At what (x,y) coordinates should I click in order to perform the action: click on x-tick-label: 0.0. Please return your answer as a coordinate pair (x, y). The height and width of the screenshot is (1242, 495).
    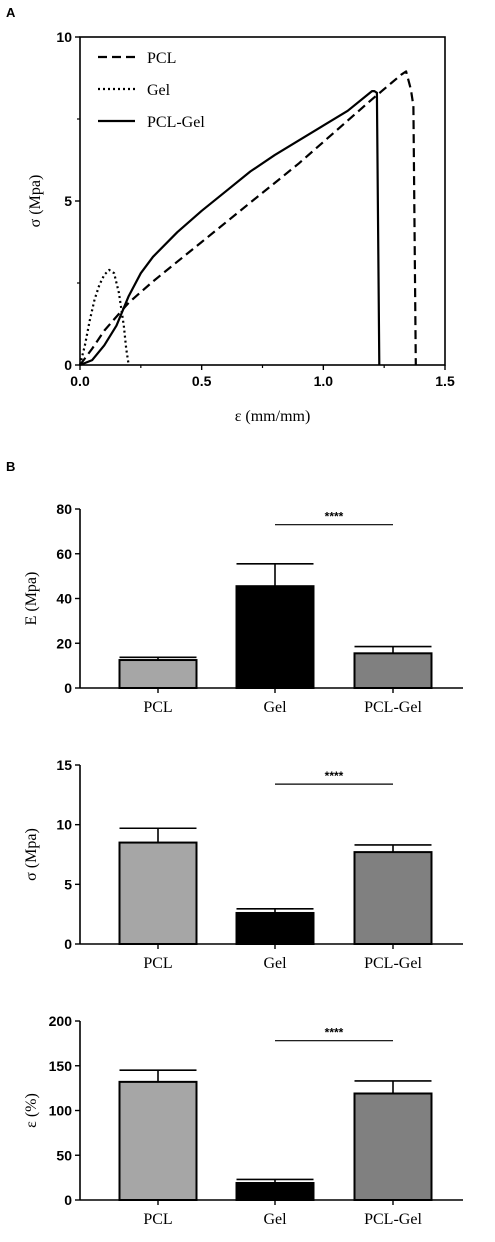
    Looking at the image, I should click on (80, 381).